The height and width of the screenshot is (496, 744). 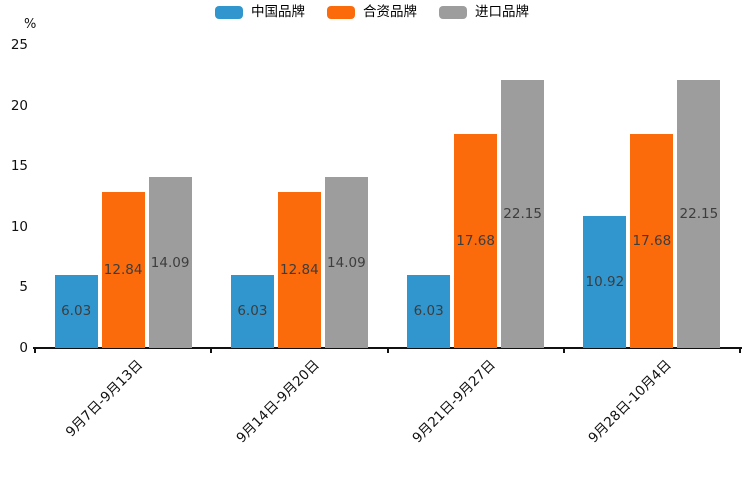 I want to click on bar-合资品牌-9月14日-9月20日, so click(x=299, y=270).